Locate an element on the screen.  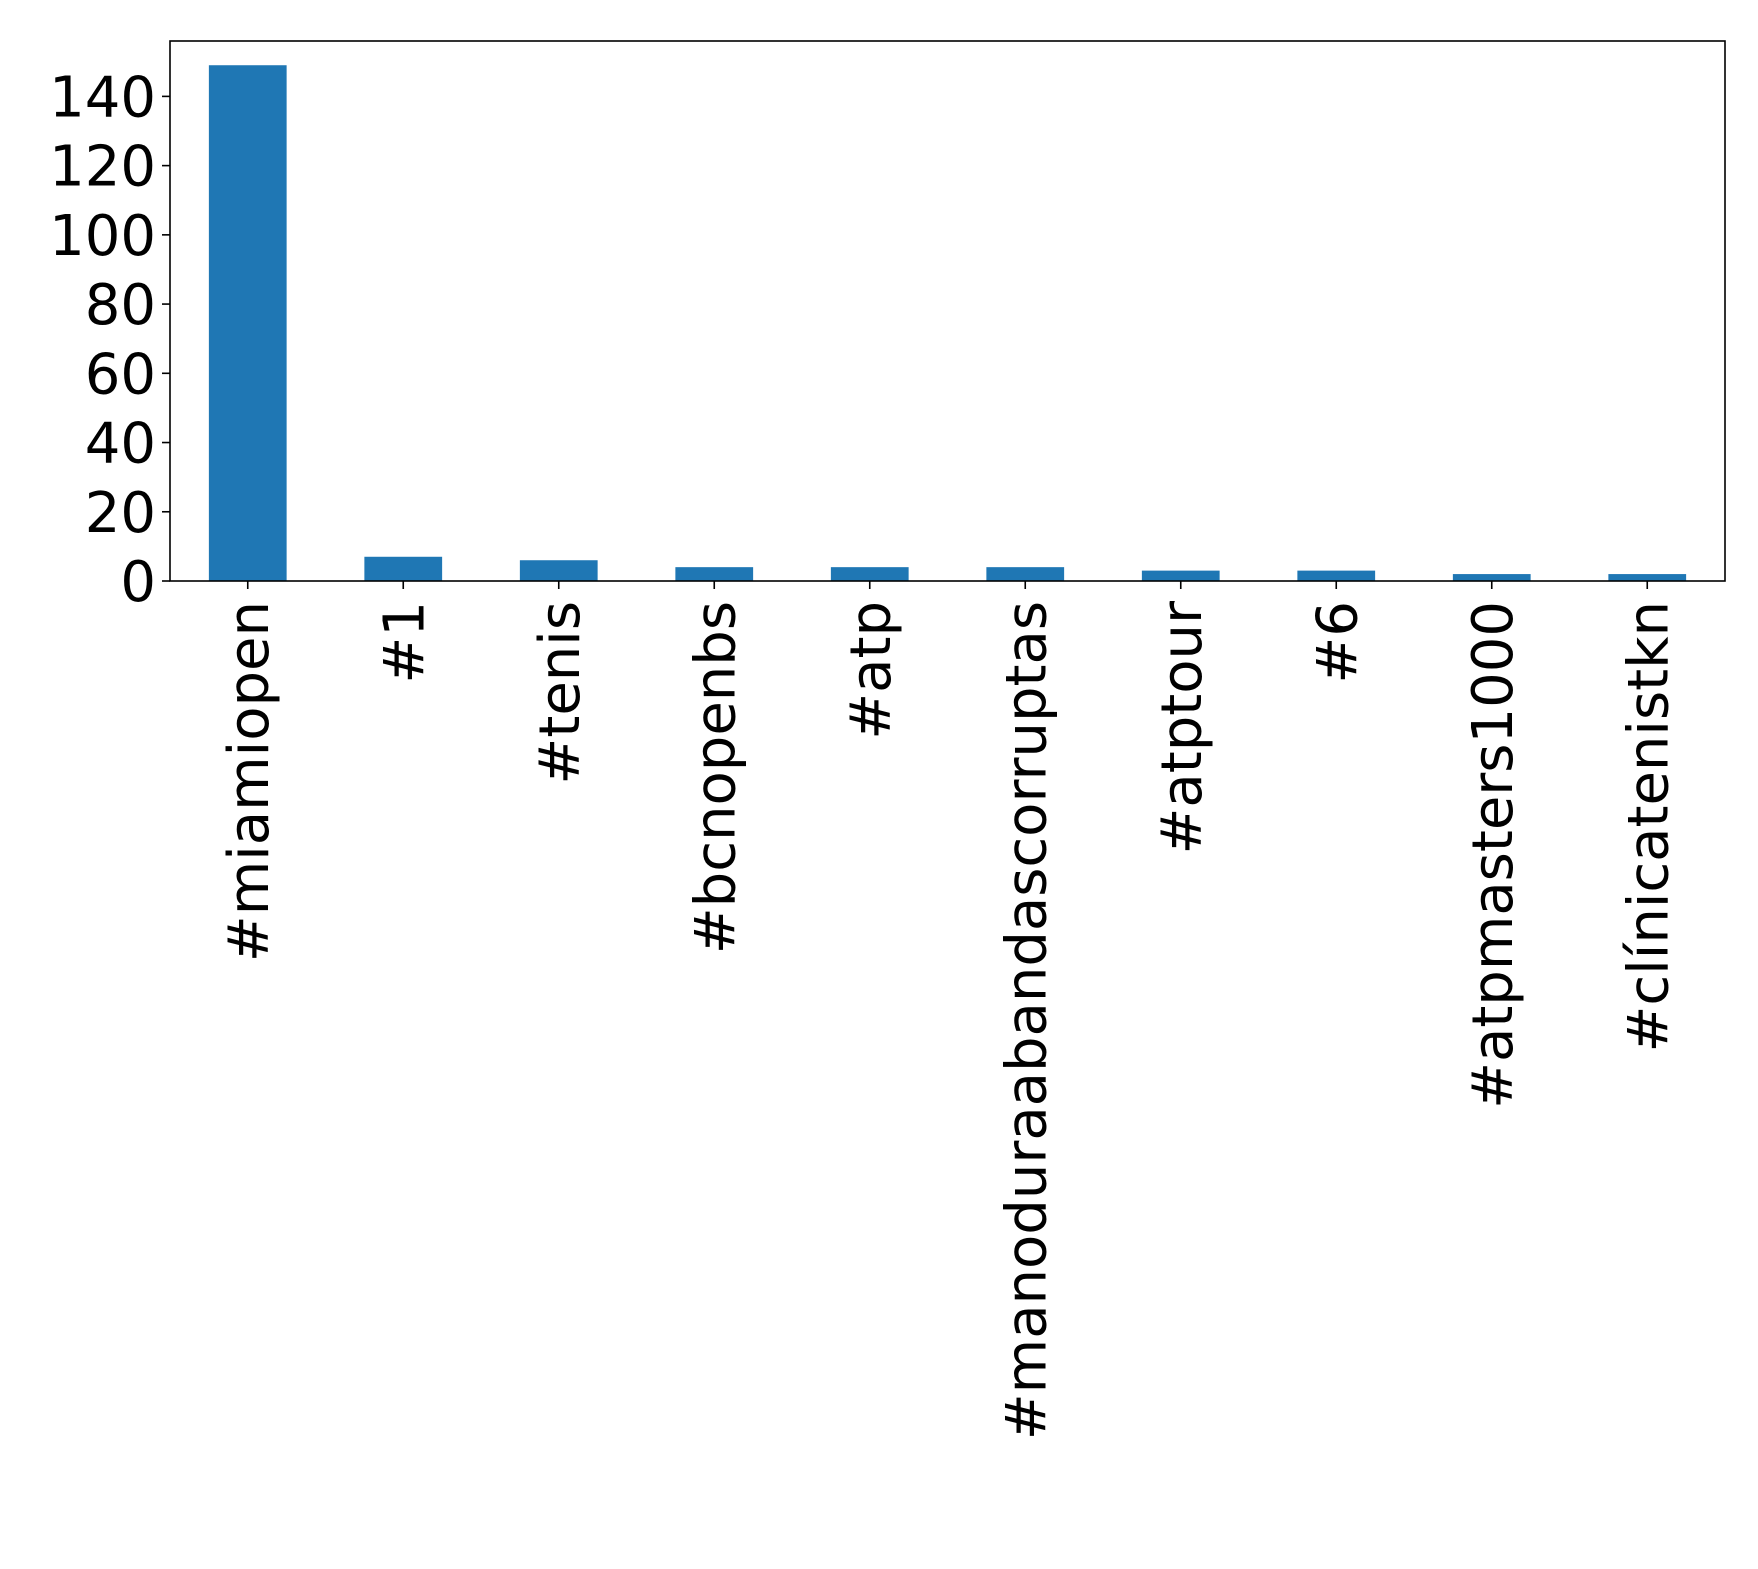
x-tick-label: #clínicatenistkn is located at coordinates (1648, 827).